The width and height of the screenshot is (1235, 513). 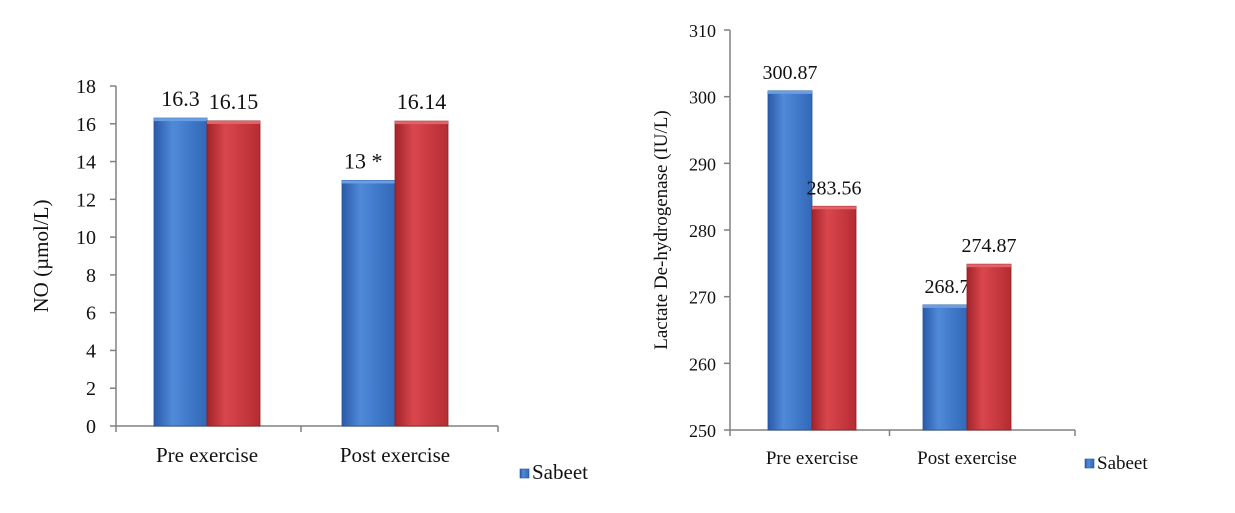 What do you see at coordinates (91, 427) in the screenshot?
I see `y-tick-label: 0` at bounding box center [91, 427].